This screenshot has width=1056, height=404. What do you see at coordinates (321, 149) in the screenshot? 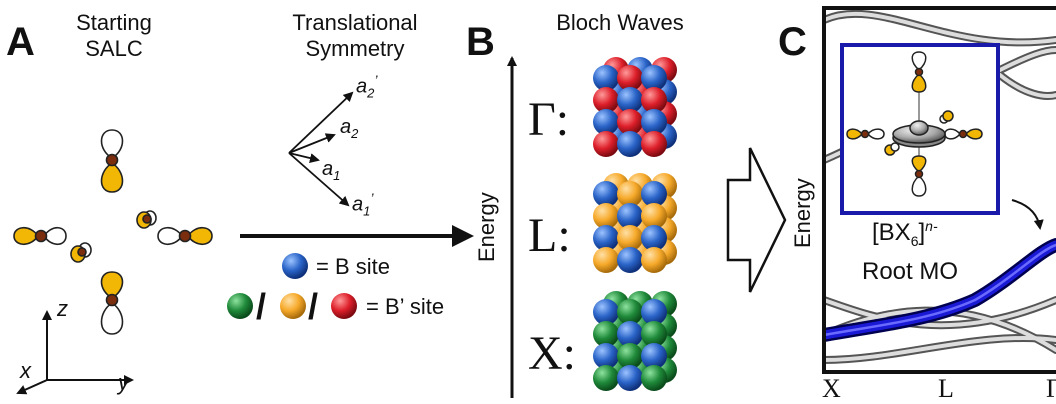
I see `lattice-vectors` at bounding box center [321, 149].